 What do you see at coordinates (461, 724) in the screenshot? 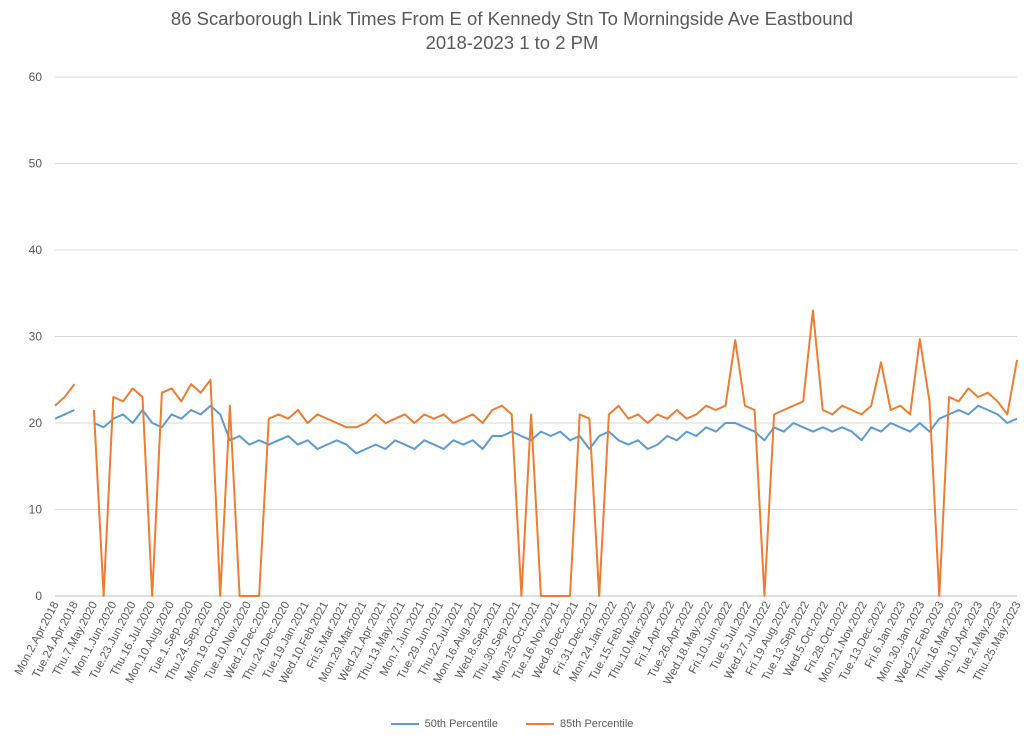
I see `legend-label-p50: 50th Percentile` at bounding box center [461, 724].